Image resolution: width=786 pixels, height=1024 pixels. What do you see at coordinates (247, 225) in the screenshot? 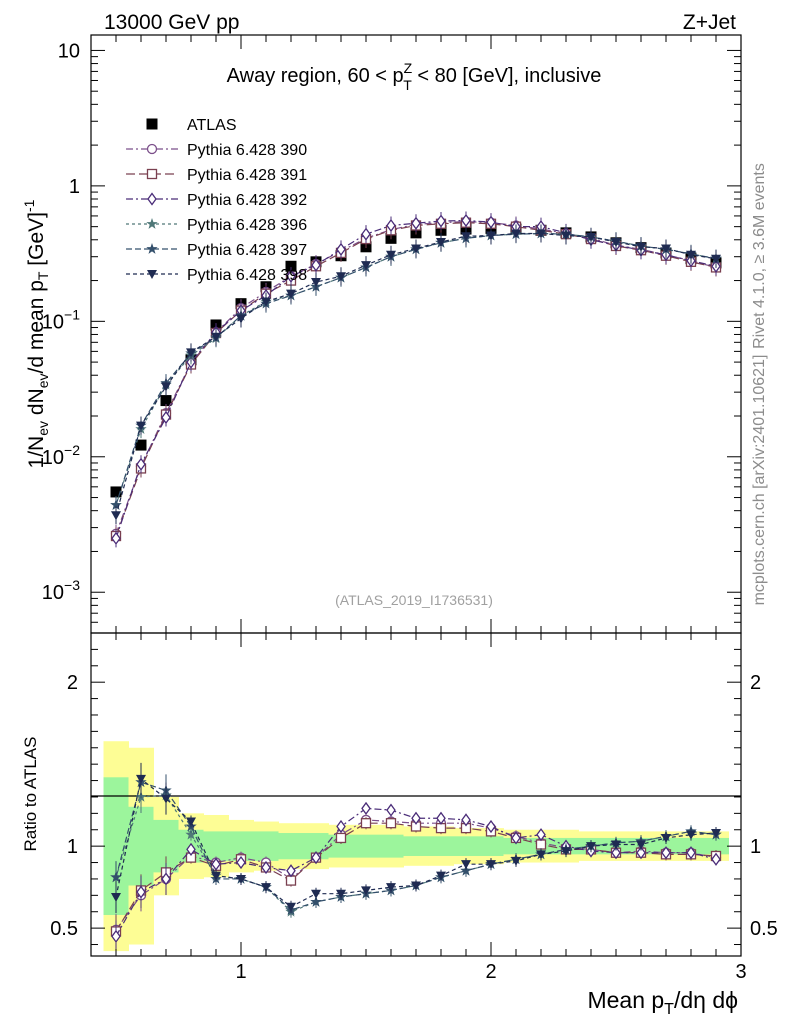
I see `legend-label: Pythia 6.428 396` at bounding box center [247, 225].